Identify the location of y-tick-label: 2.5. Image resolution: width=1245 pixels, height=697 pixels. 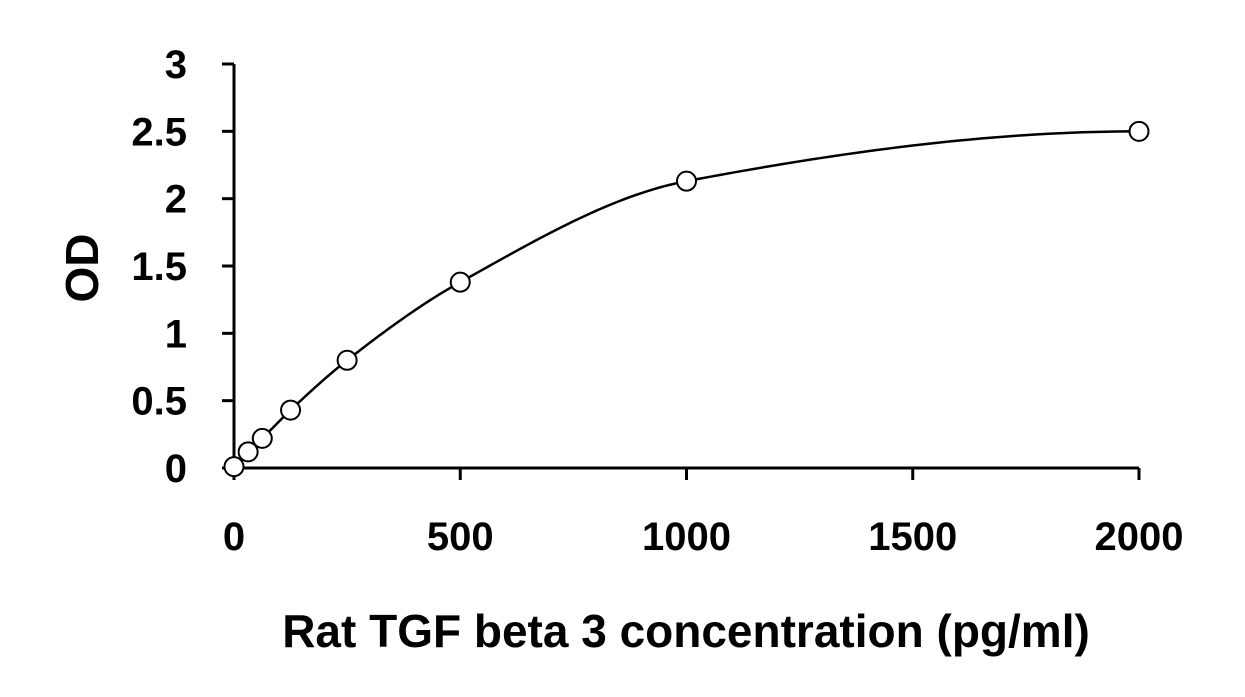
(159, 132).